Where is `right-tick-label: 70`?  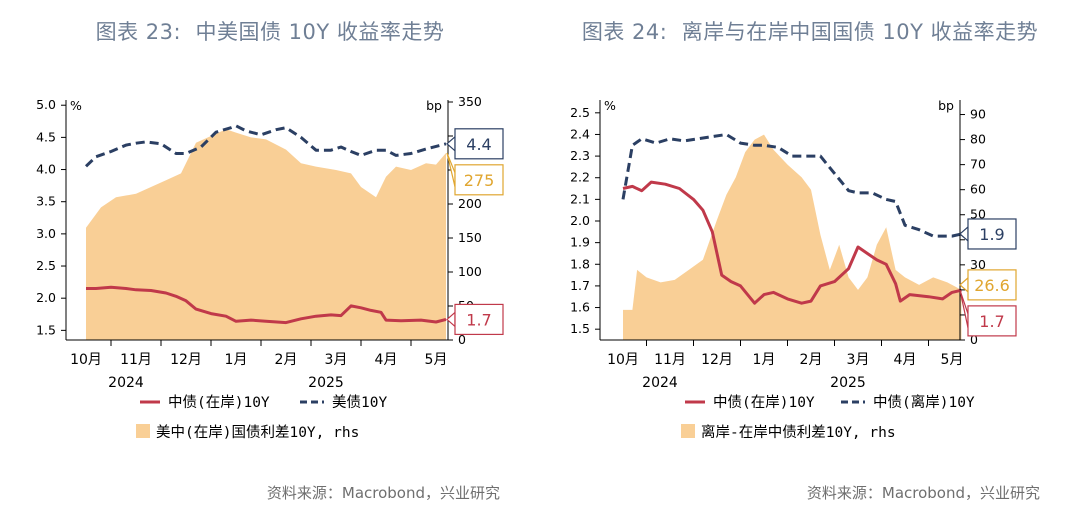 right-tick-label: 70 is located at coordinates (978, 164).